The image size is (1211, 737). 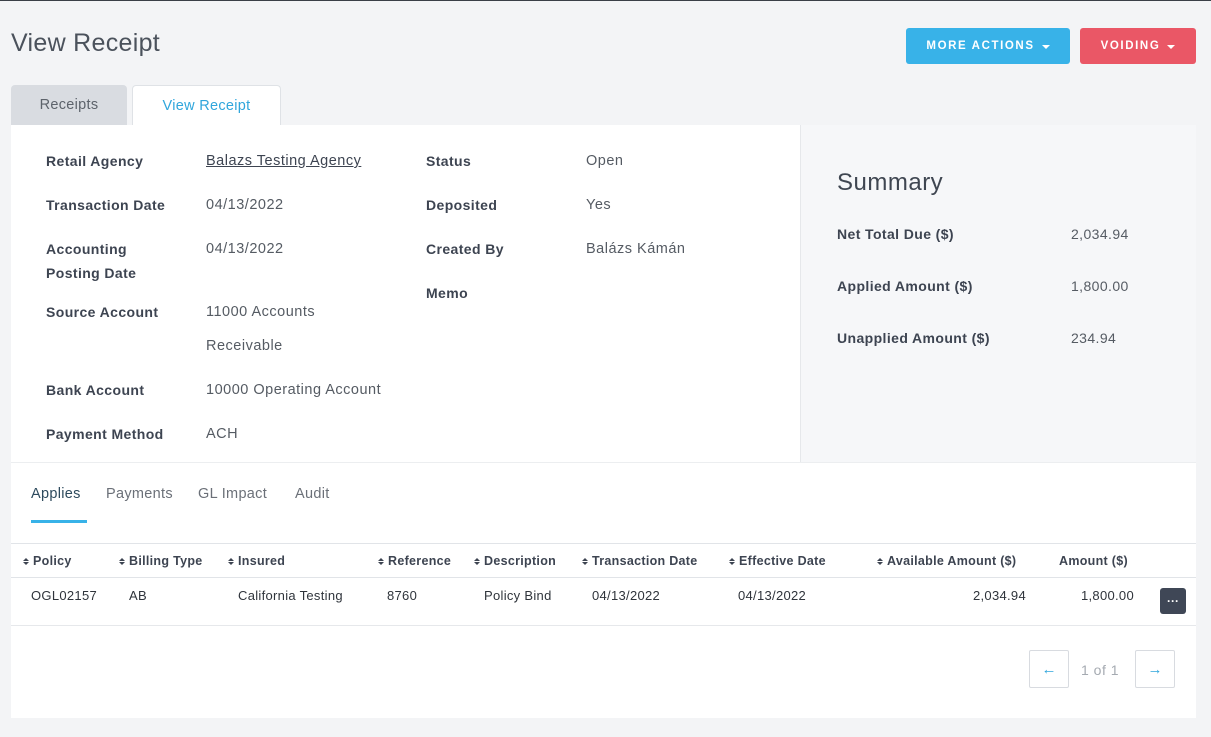 I want to click on memo-label: Memo, so click(x=447, y=293).